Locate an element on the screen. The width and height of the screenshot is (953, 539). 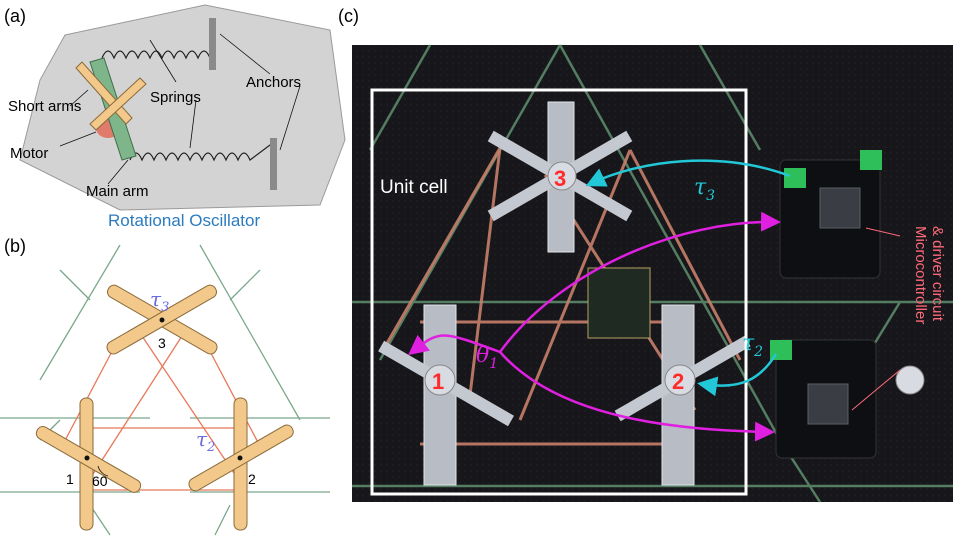
photo-num-3: 3 is located at coordinates (560, 178).